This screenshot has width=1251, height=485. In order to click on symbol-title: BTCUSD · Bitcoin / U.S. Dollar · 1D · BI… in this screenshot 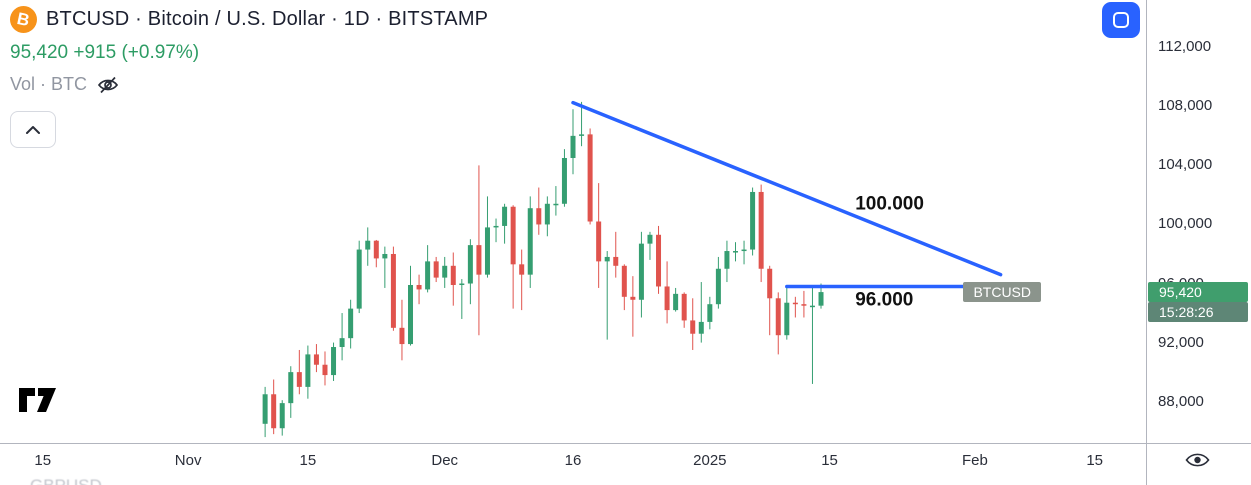, I will do `click(267, 19)`.